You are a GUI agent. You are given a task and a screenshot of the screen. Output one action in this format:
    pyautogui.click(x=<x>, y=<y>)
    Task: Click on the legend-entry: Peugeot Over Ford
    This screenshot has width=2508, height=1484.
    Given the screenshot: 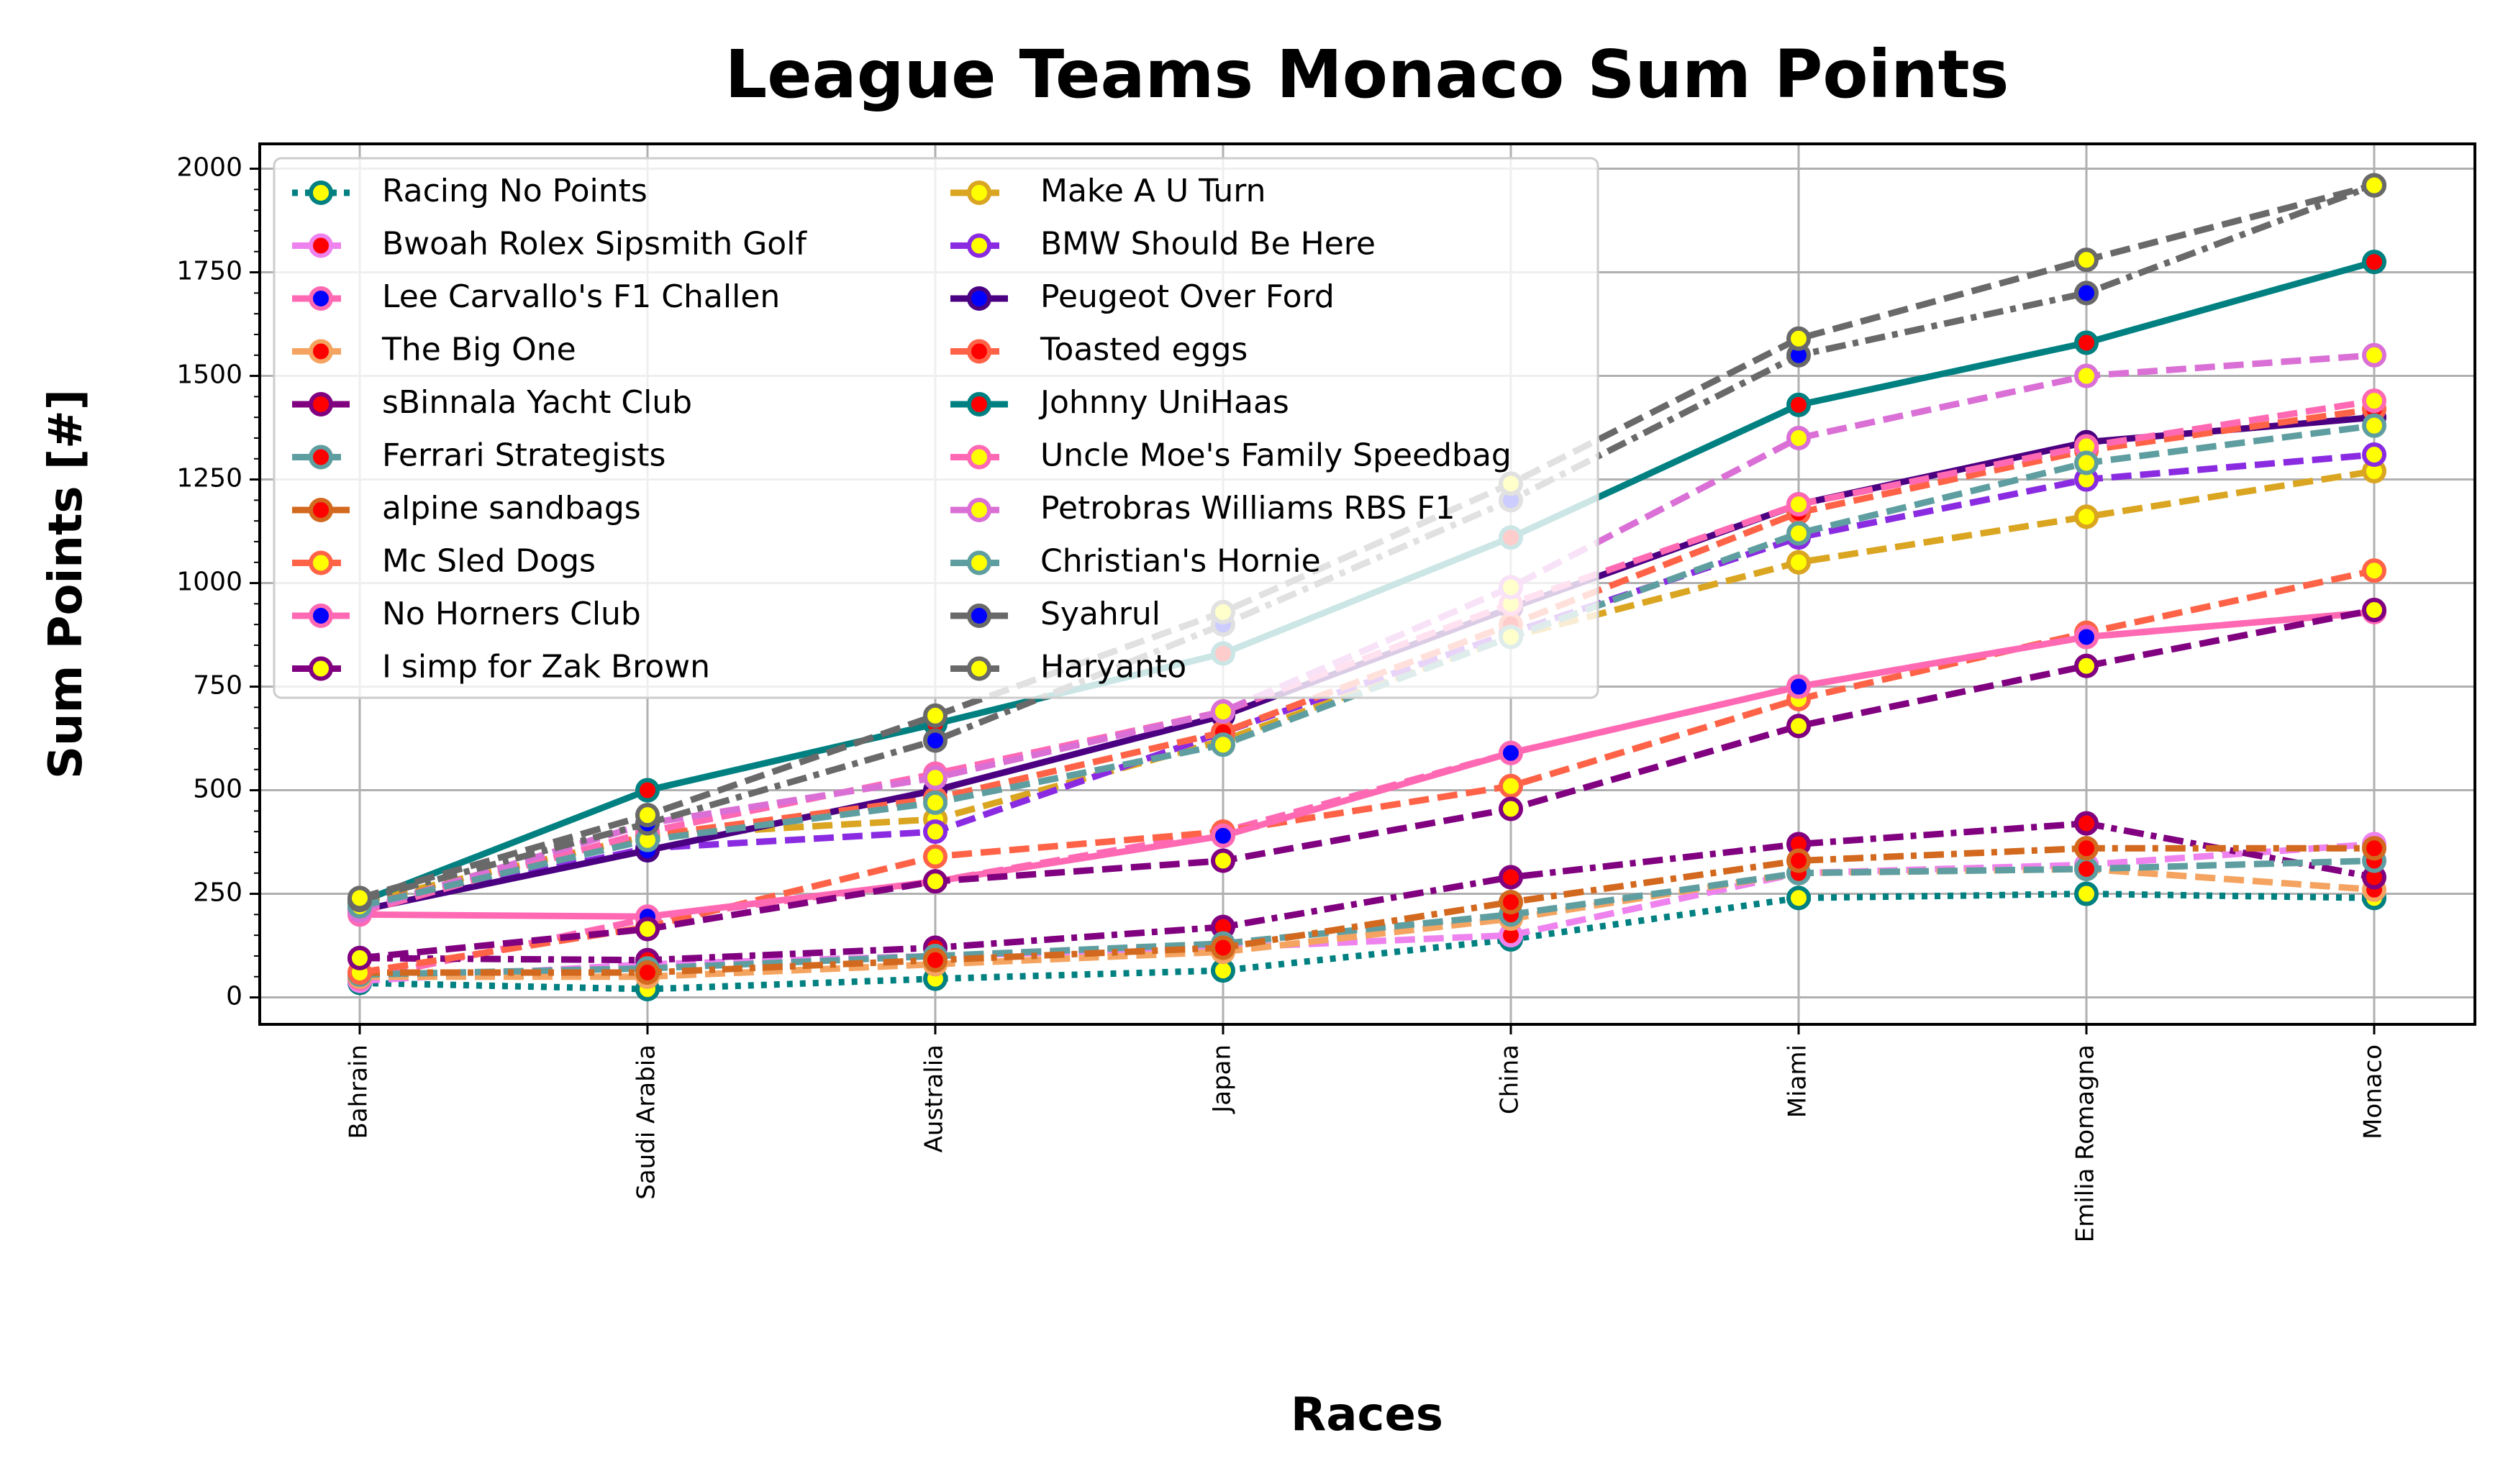 What is the action you would take?
    pyautogui.click(x=1142, y=296)
    